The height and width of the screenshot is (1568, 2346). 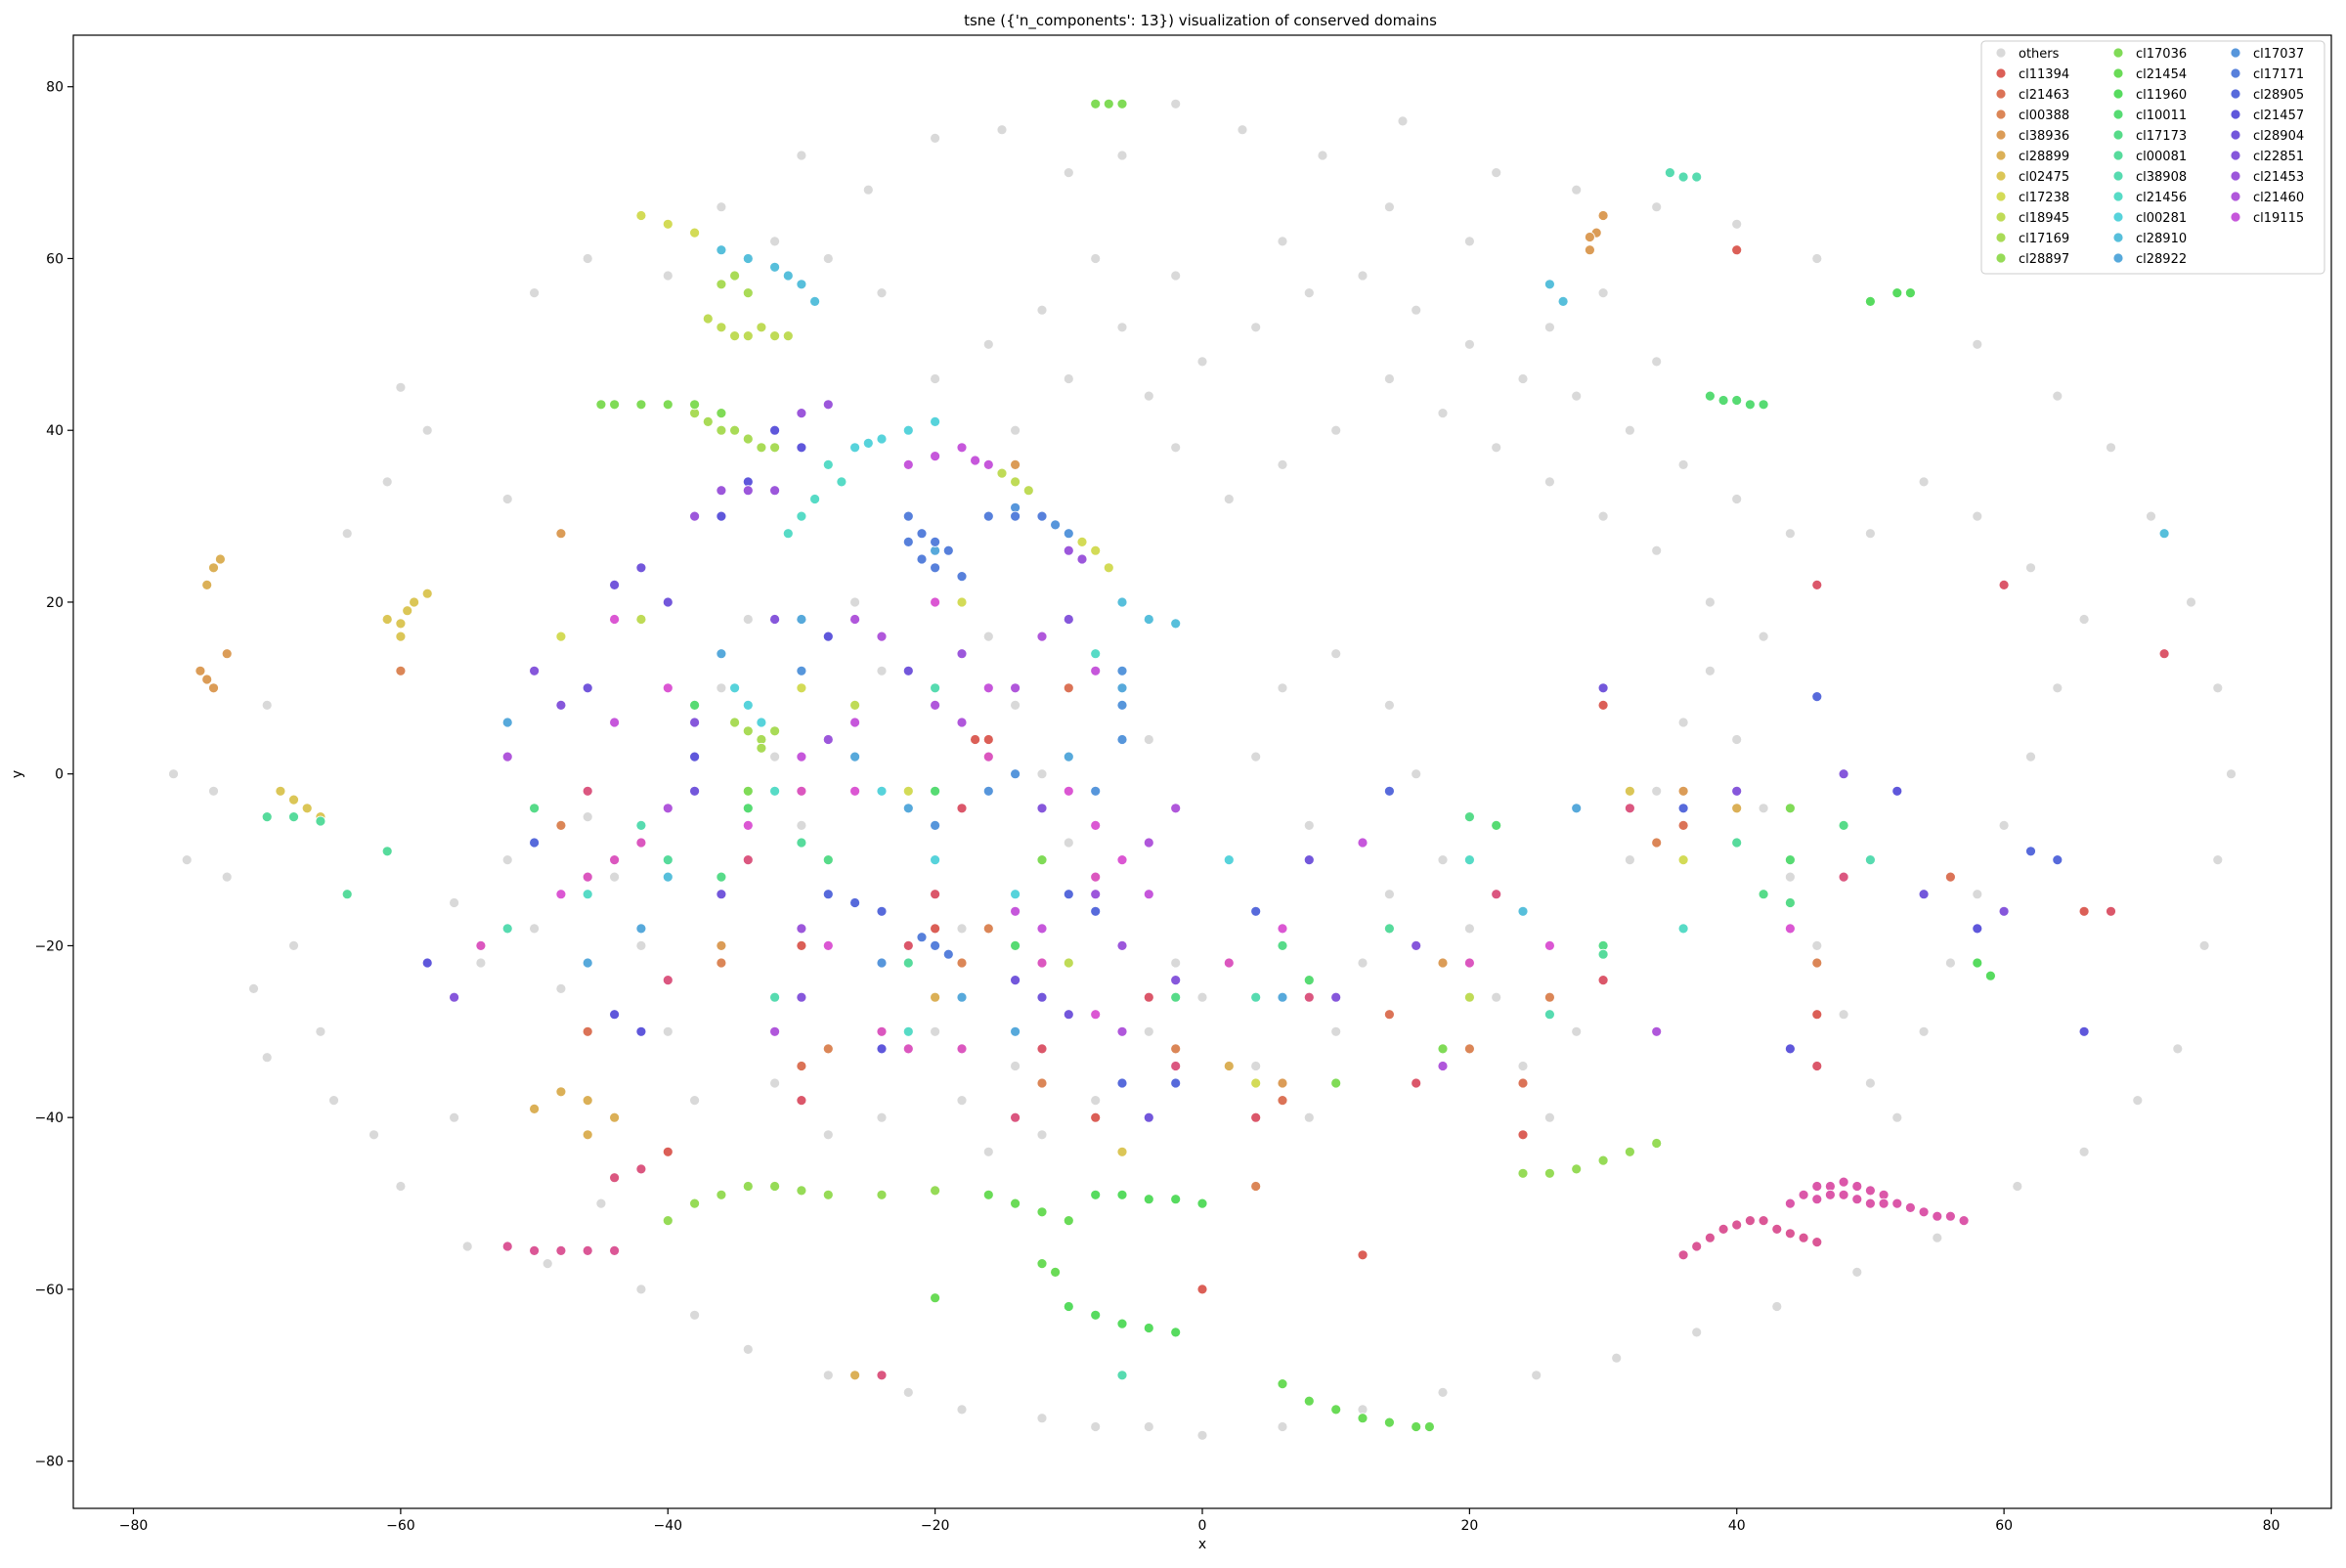 What do you see at coordinates (59, 775) in the screenshot?
I see `y-tick-label: 0` at bounding box center [59, 775].